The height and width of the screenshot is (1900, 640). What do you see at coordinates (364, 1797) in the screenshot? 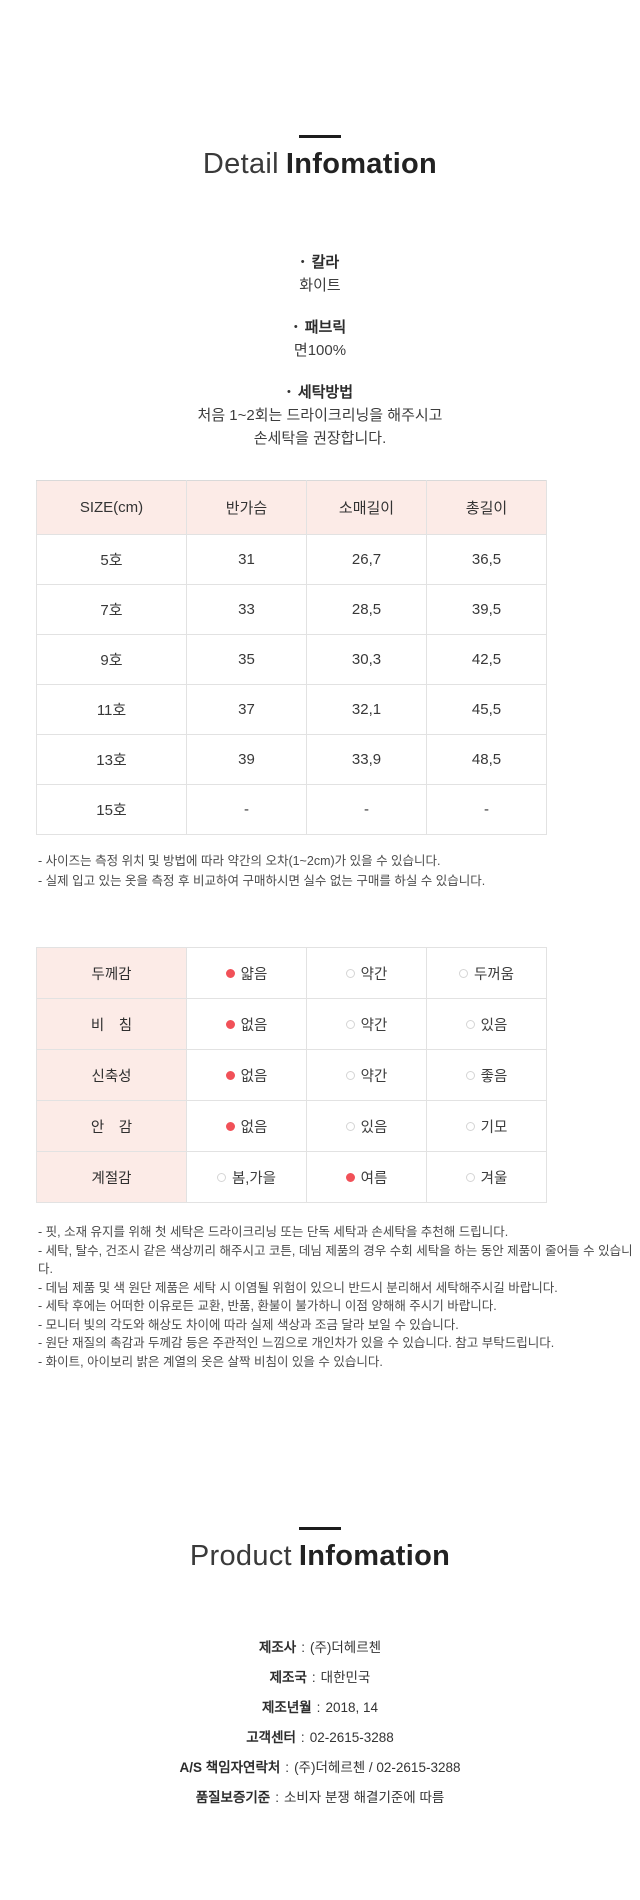
I see `field-value: 소비자 분쟁 해결기준에 따름` at bounding box center [364, 1797].